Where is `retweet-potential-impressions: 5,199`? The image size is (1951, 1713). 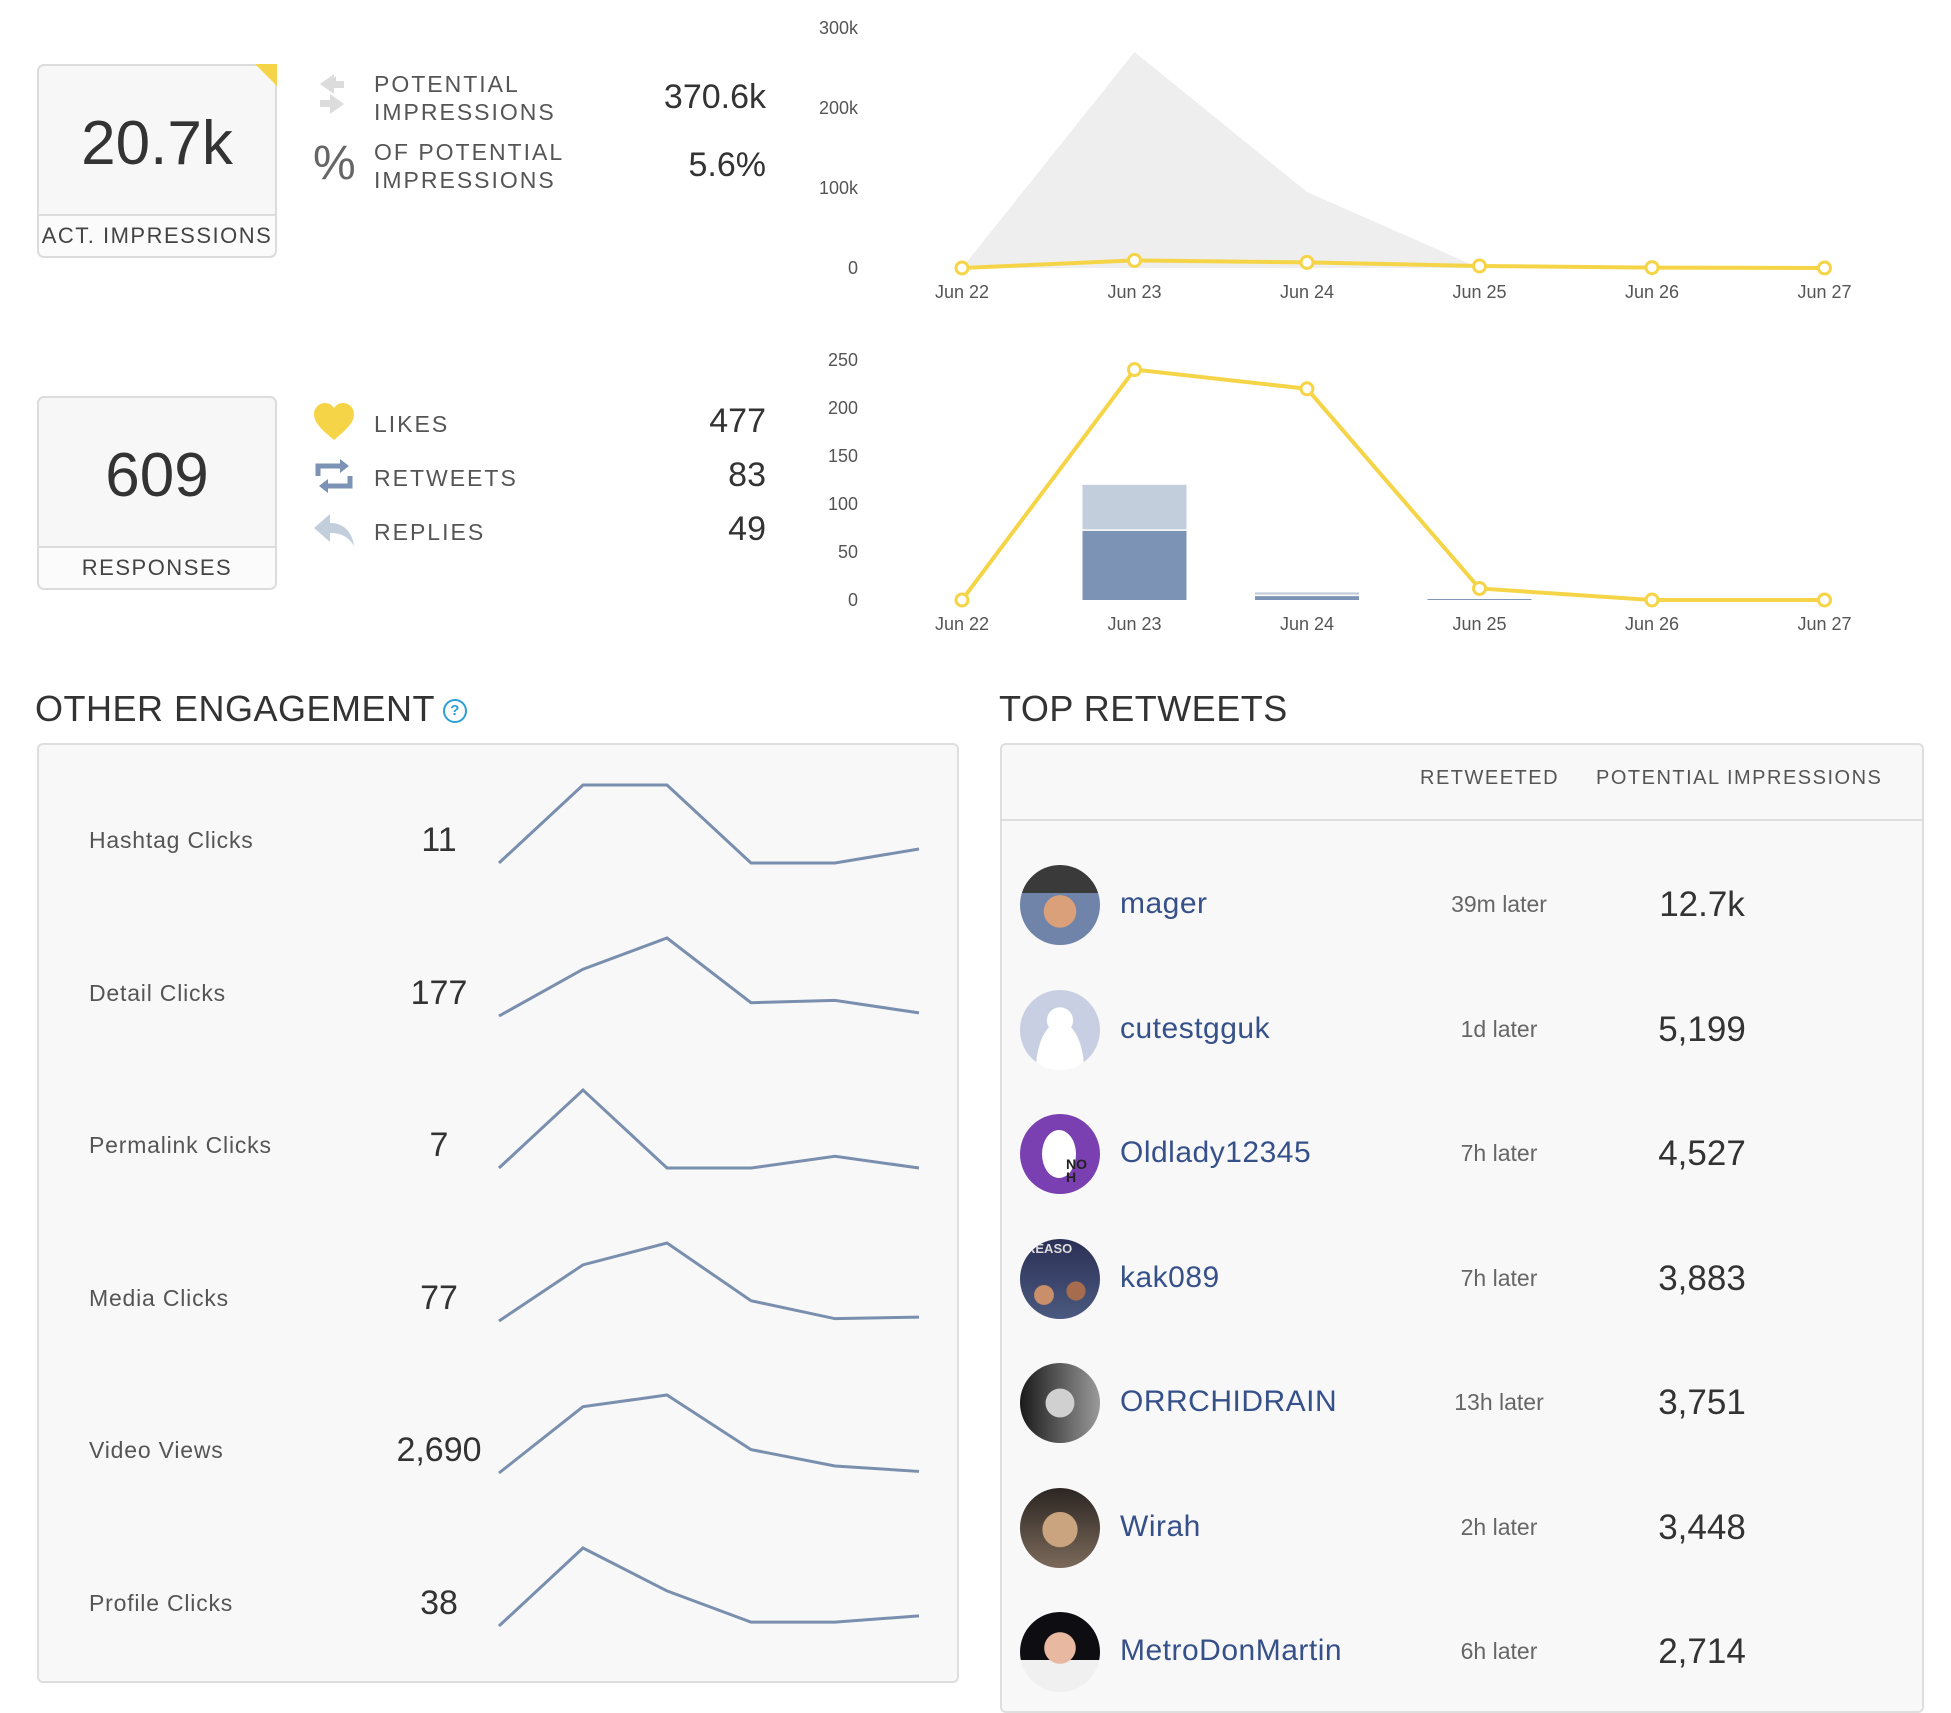
retweet-potential-impressions: 5,199 is located at coordinates (1702, 1029).